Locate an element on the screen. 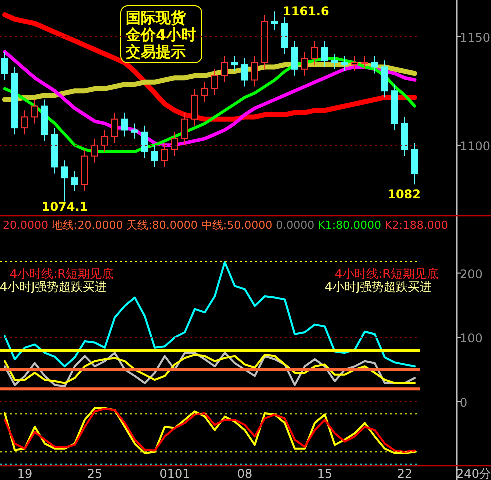 The width and height of the screenshot is (491, 480). annotation: 20.0000 is located at coordinates (25, 225).